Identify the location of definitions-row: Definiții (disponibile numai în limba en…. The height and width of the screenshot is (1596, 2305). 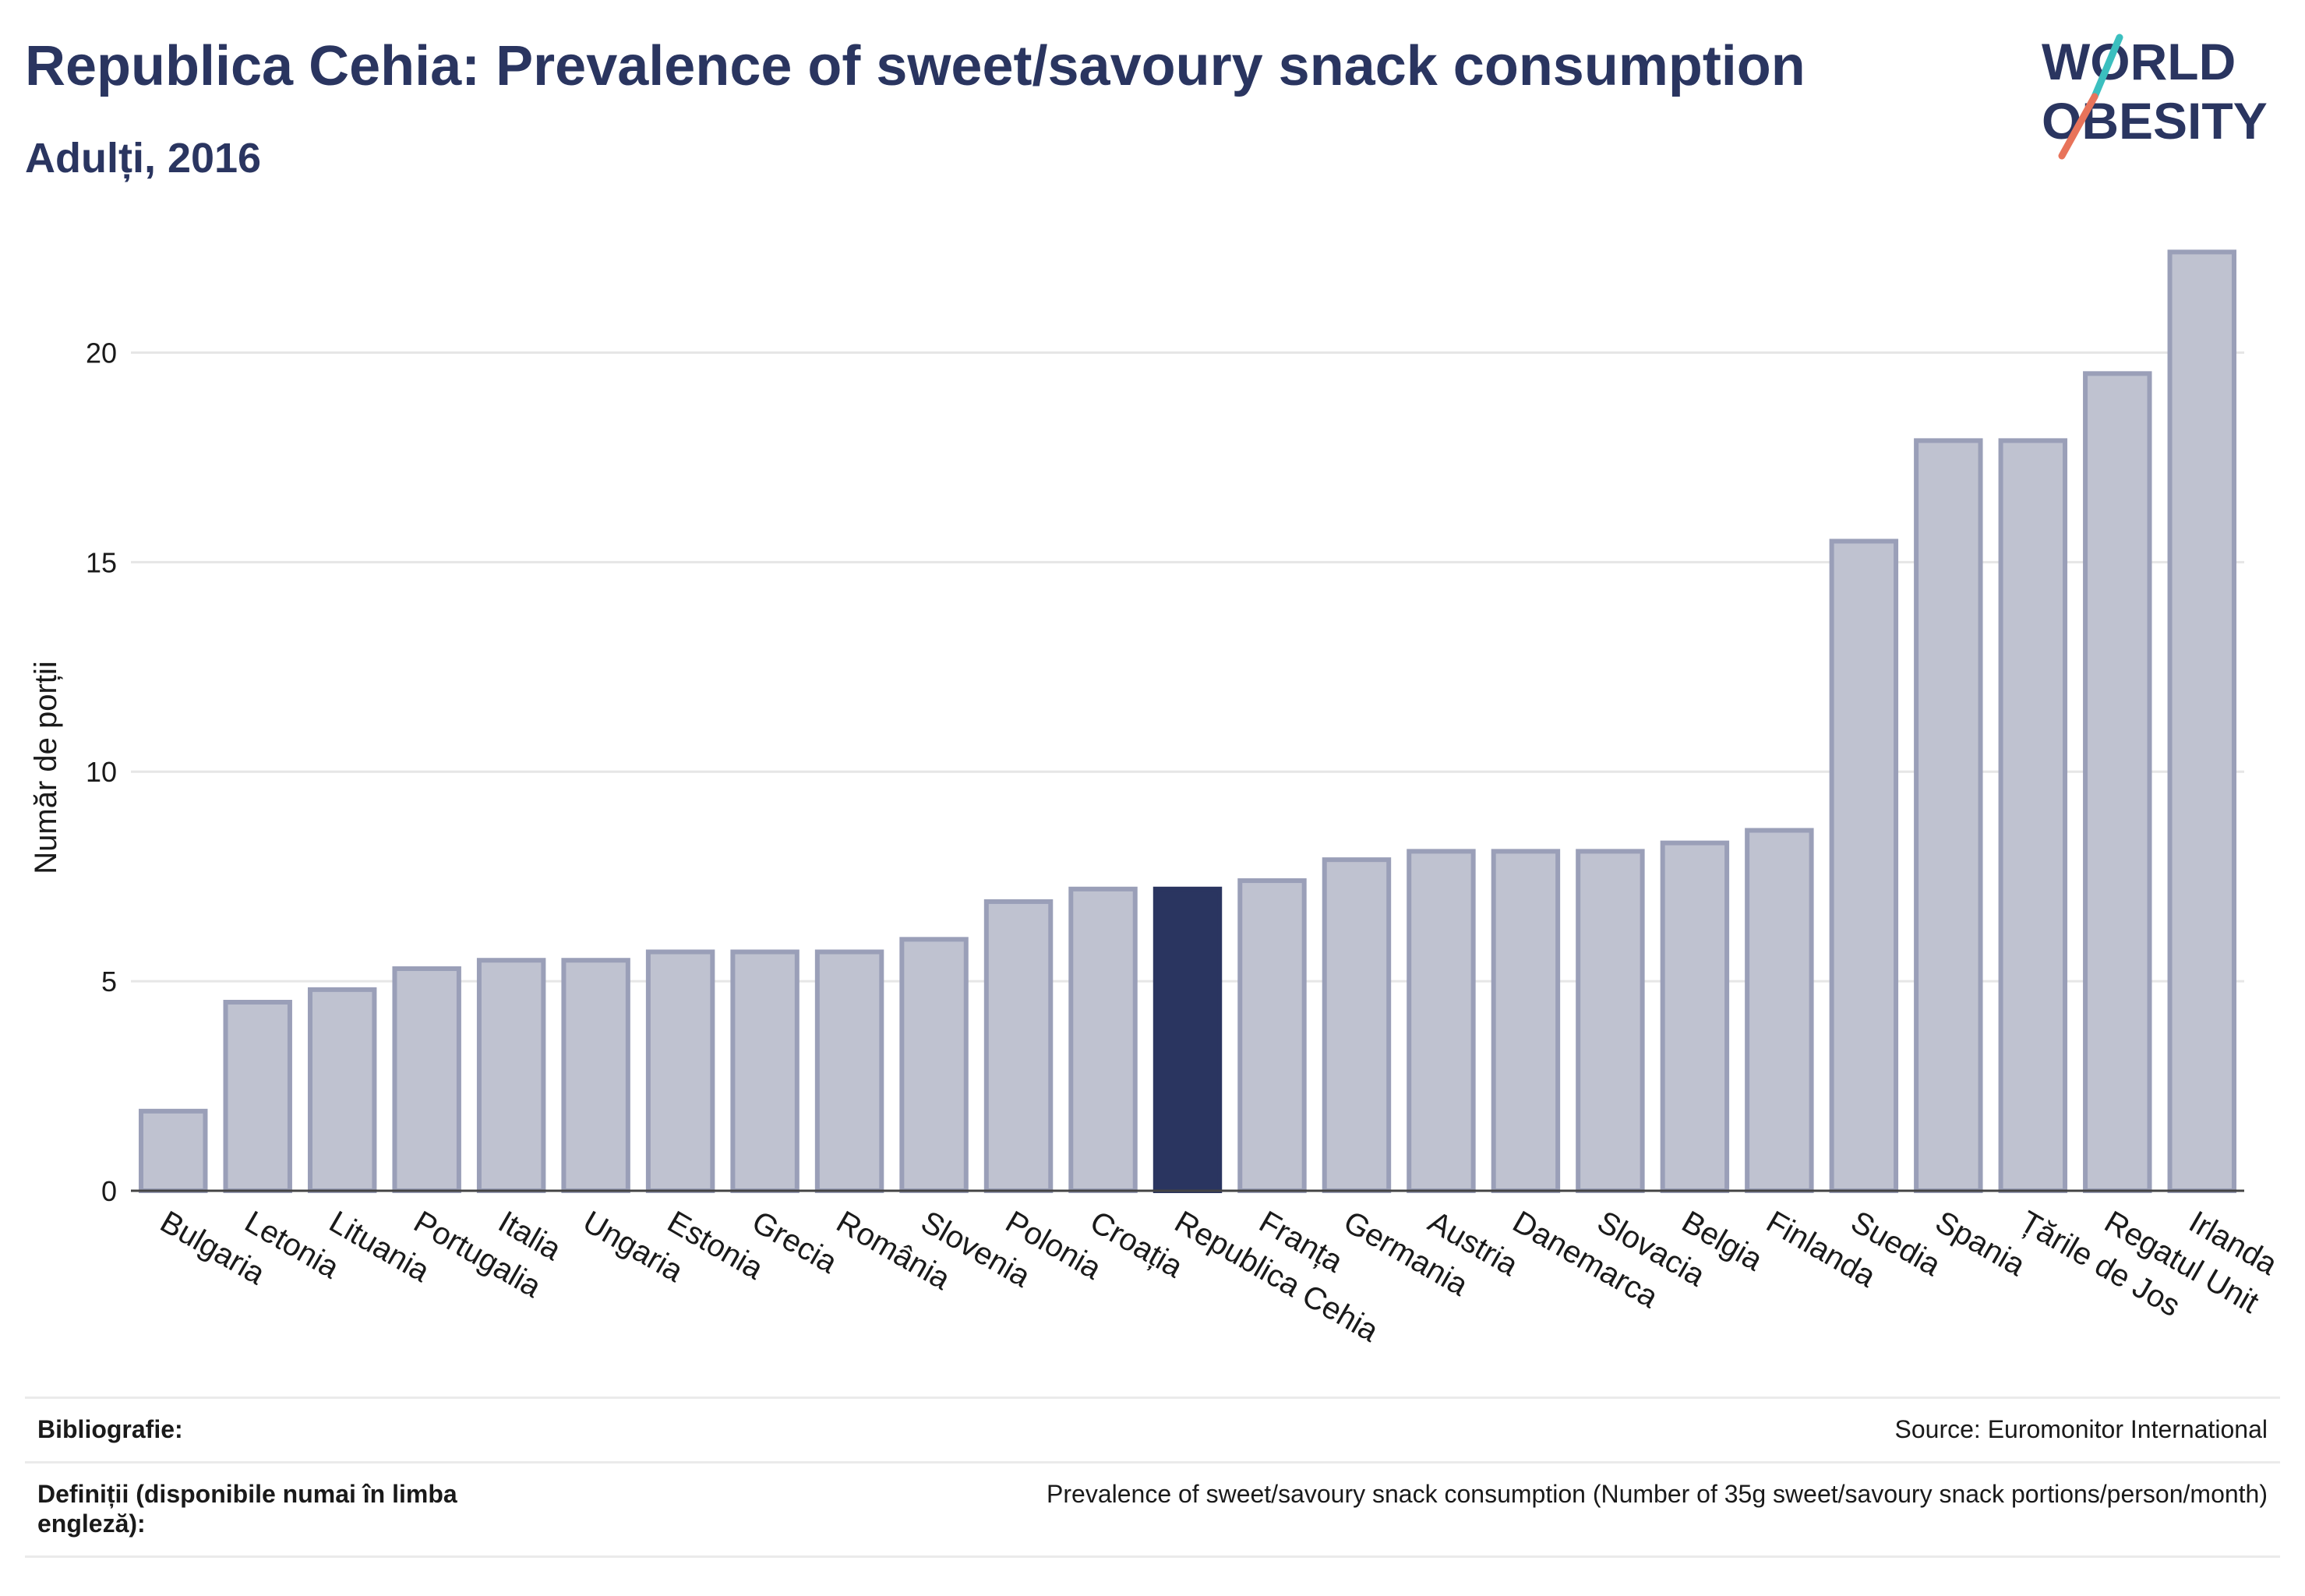
(1152, 1509).